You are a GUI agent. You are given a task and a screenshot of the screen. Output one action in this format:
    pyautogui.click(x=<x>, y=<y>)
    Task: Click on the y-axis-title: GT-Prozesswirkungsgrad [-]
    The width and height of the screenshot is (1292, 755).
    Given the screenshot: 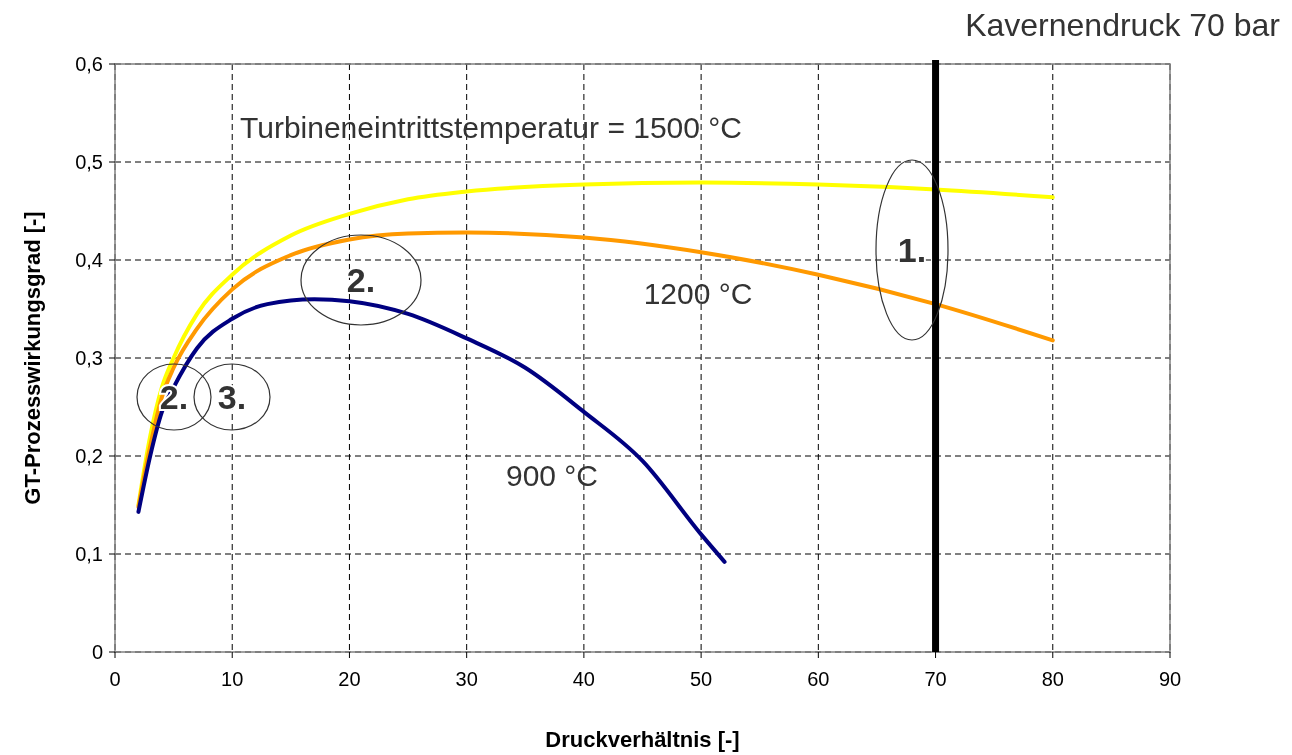 What is the action you would take?
    pyautogui.click(x=32, y=358)
    